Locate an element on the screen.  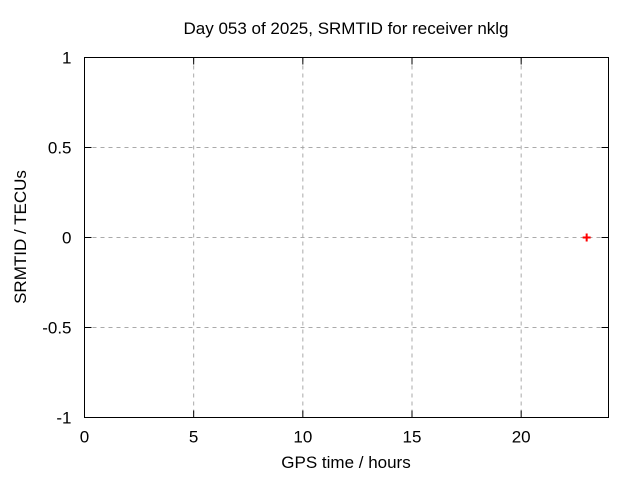
x-tick-label: 10 is located at coordinates (302, 437).